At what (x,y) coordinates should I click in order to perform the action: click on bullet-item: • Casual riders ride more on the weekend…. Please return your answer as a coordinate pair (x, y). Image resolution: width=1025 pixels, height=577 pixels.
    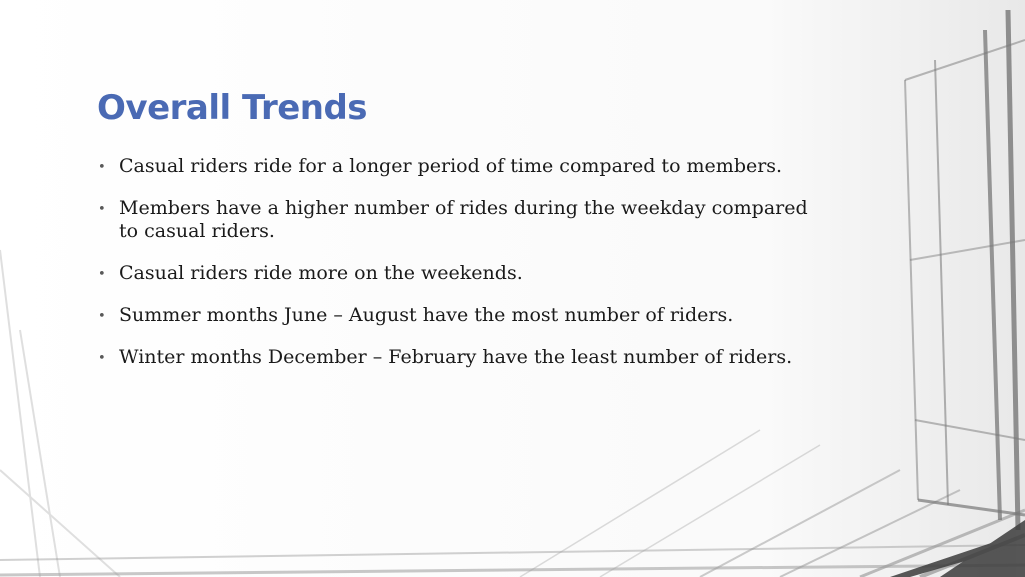
    Looking at the image, I should click on (458, 273).